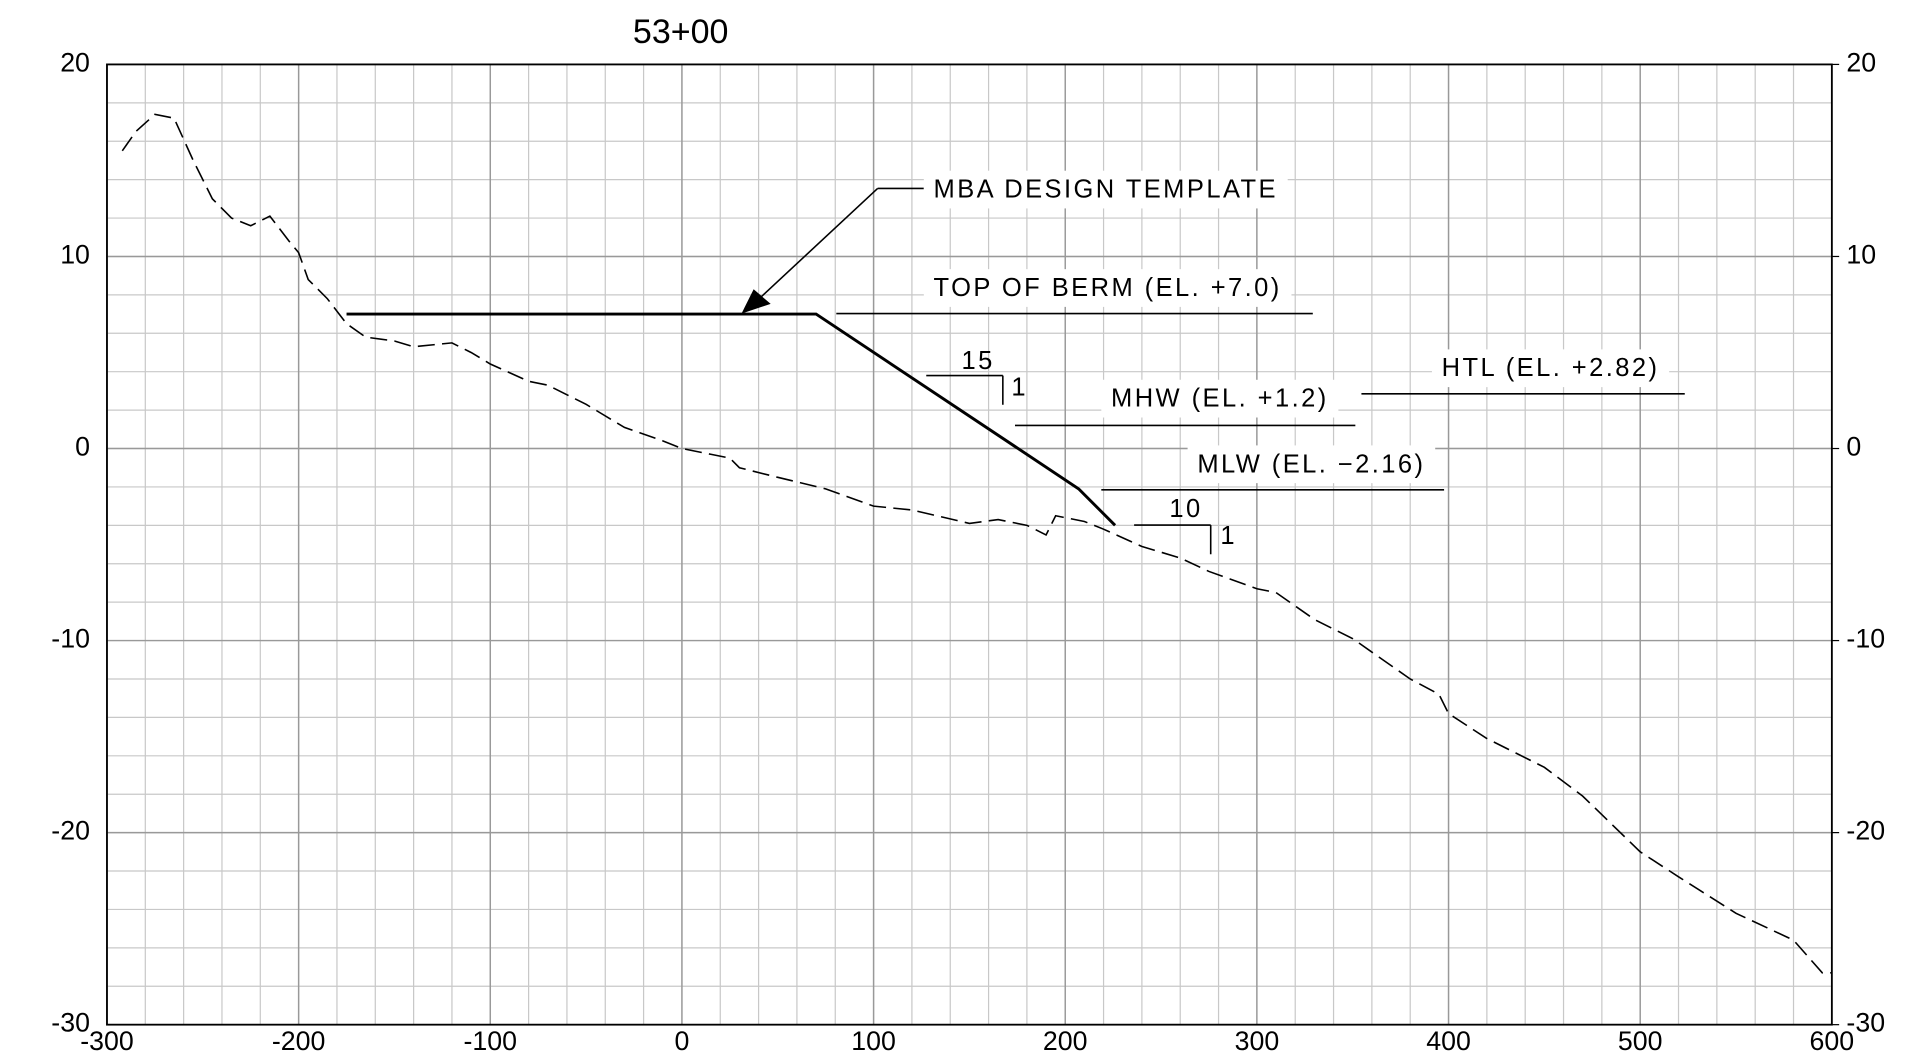 The width and height of the screenshot is (1906, 1057). I want to click on annotation: MLW (EL. −2.16), so click(1311, 464).